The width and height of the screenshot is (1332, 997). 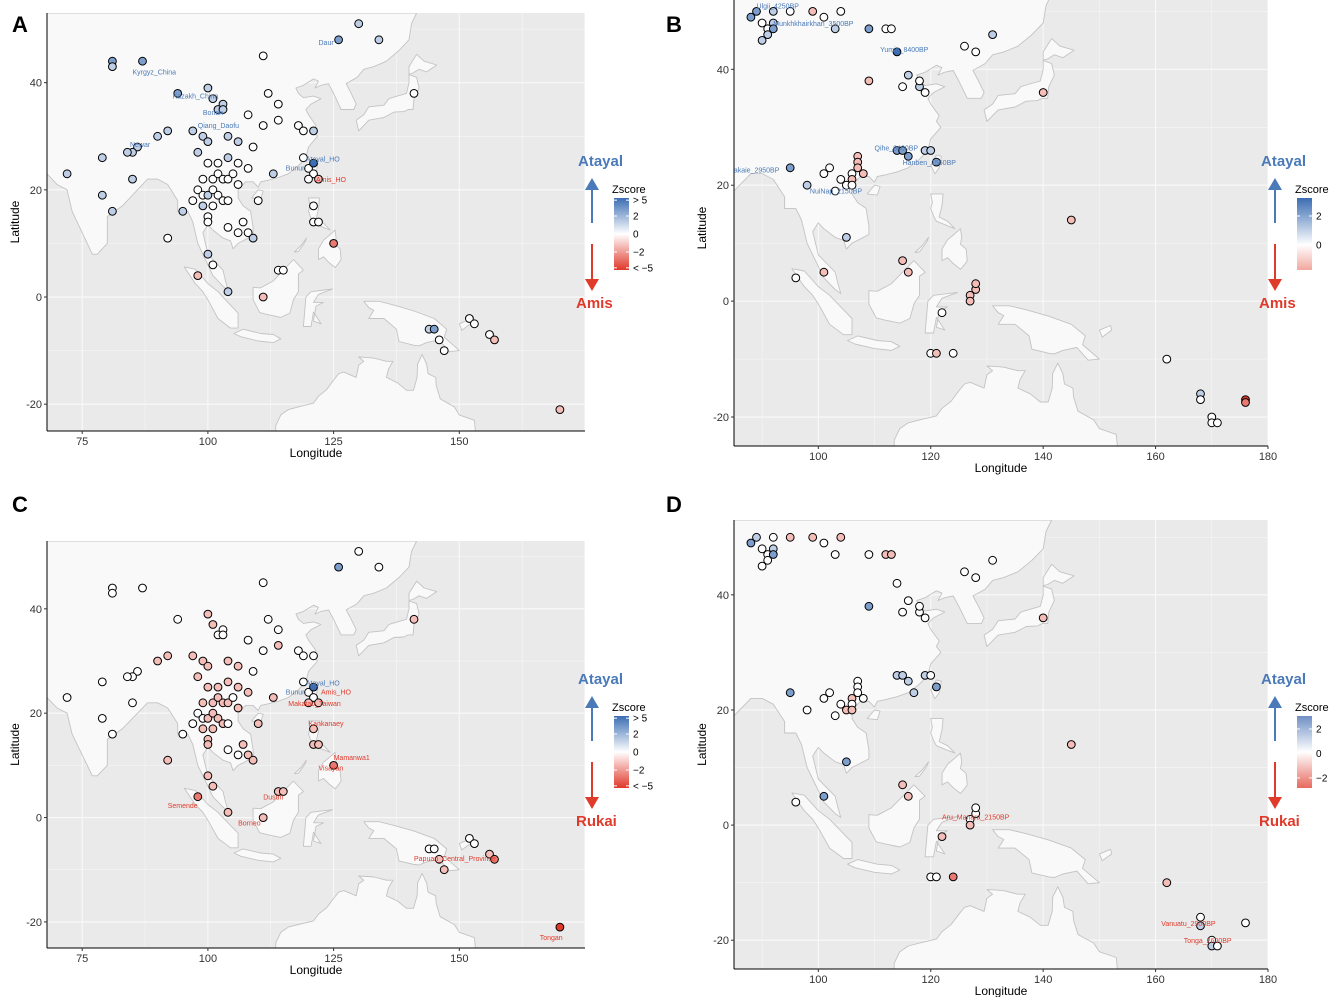 What do you see at coordinates (640, 201) in the screenshot?
I see `legend-tick-label: > 5` at bounding box center [640, 201].